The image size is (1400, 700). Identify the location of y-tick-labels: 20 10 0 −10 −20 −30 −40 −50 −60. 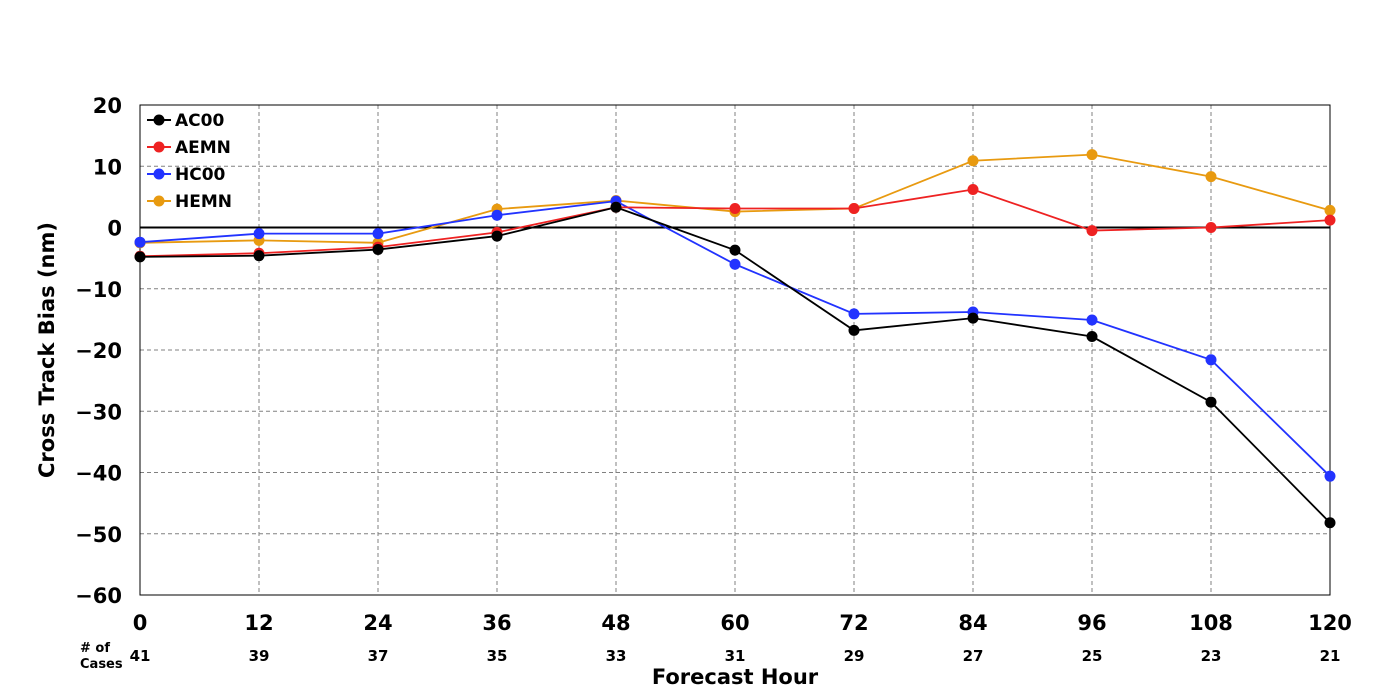
(98, 351).